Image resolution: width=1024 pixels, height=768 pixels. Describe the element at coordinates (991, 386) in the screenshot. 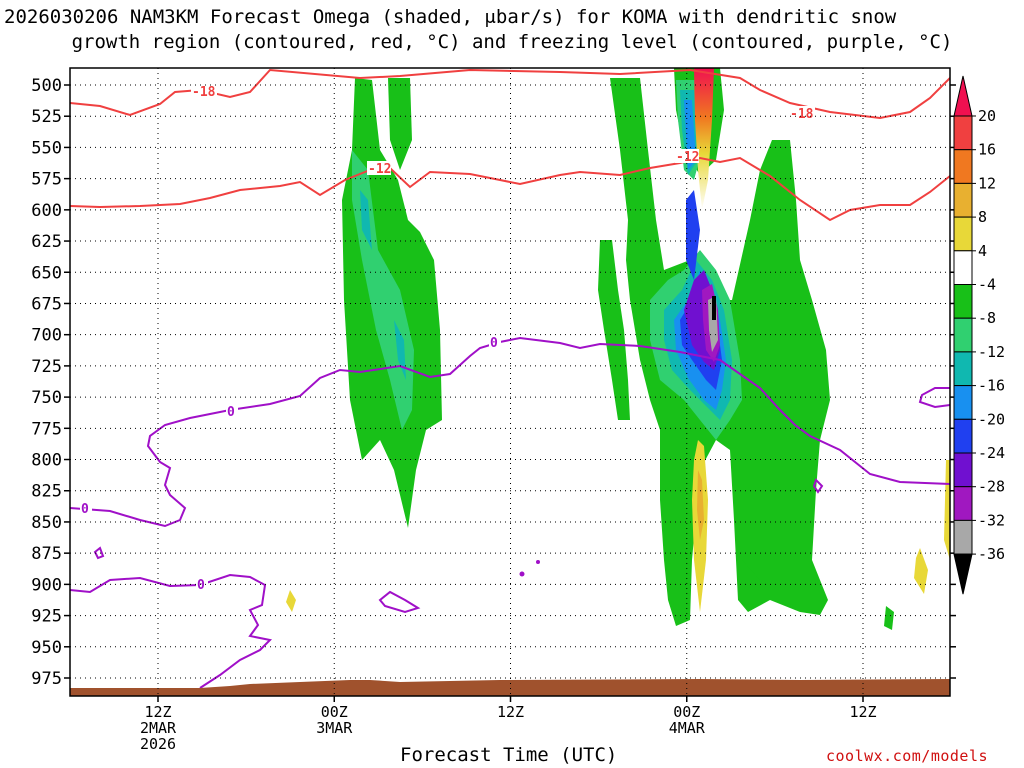

I see `colorbar-label: -16` at that location.